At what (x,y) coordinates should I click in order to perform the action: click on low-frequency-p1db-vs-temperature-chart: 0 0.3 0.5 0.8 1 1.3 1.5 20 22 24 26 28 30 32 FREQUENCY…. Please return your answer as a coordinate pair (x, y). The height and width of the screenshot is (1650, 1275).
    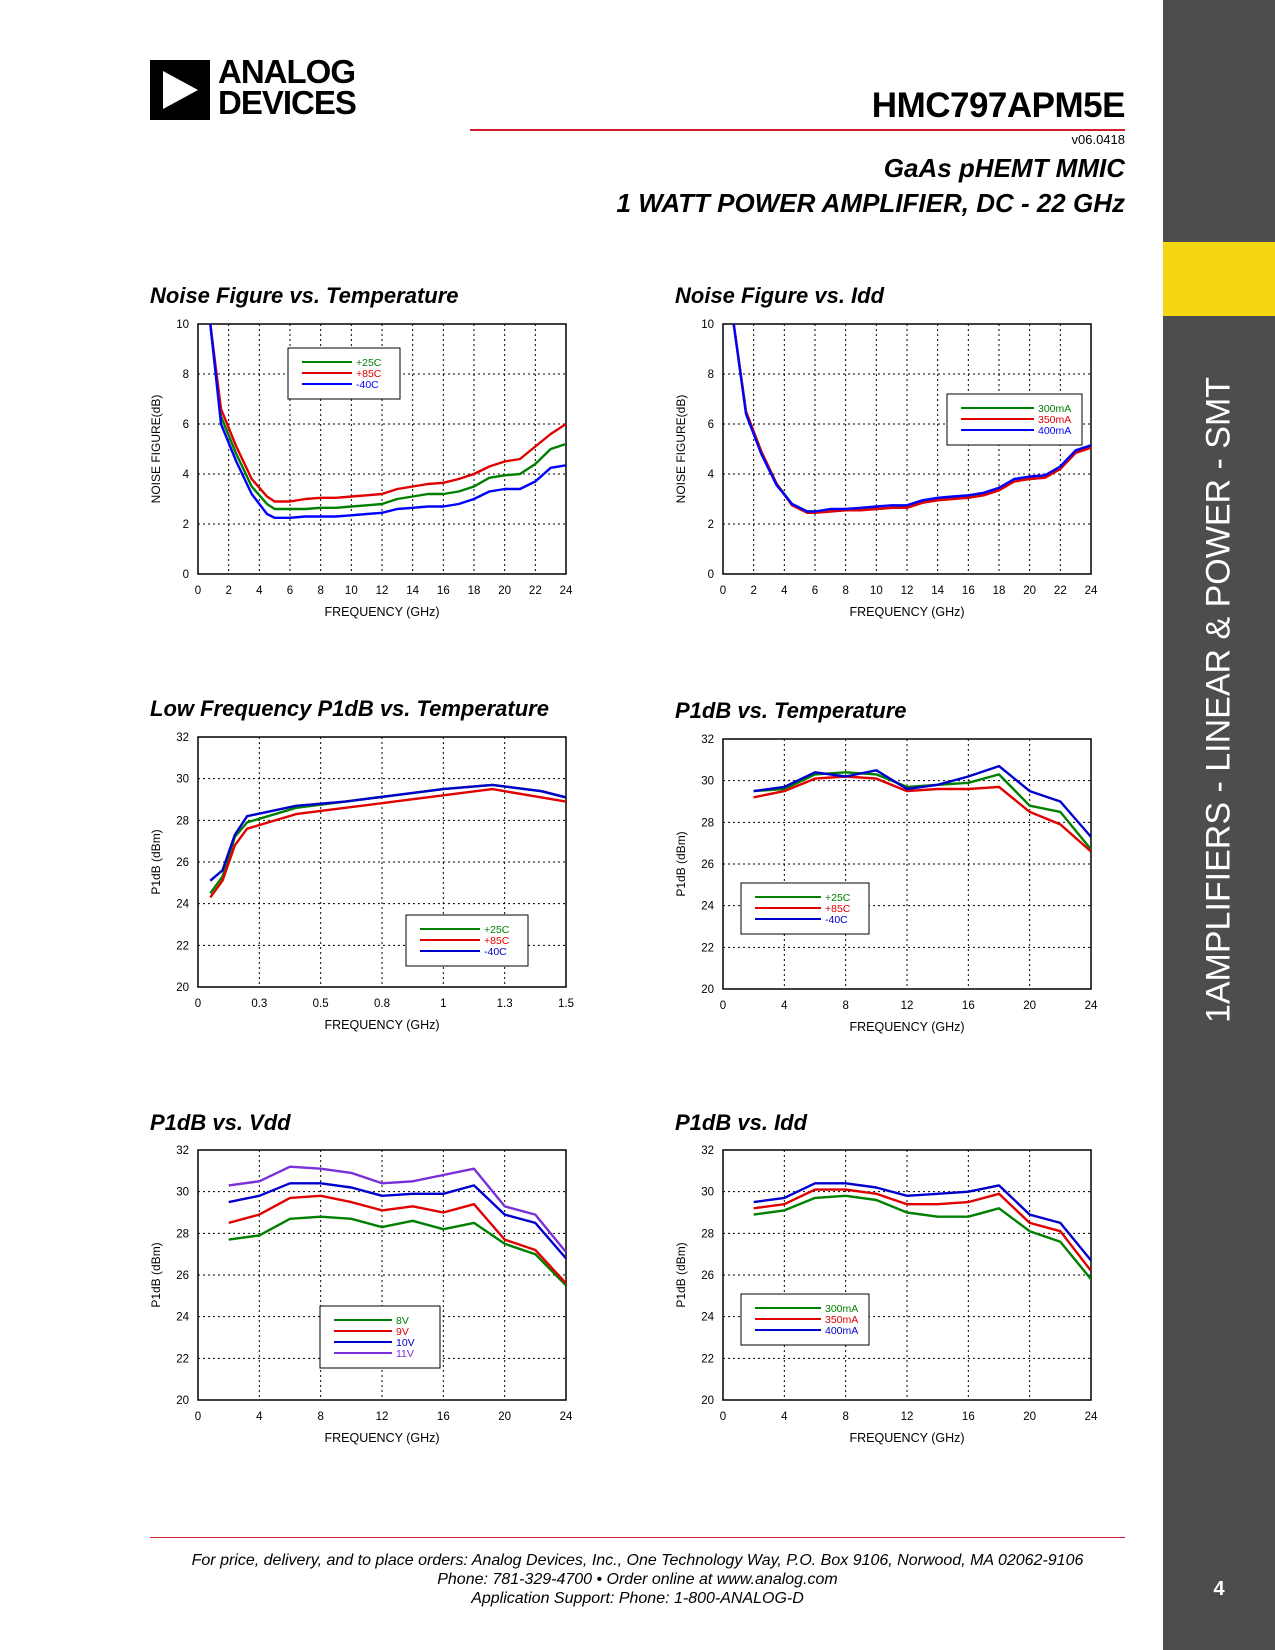
    Looking at the image, I should click on (361, 882).